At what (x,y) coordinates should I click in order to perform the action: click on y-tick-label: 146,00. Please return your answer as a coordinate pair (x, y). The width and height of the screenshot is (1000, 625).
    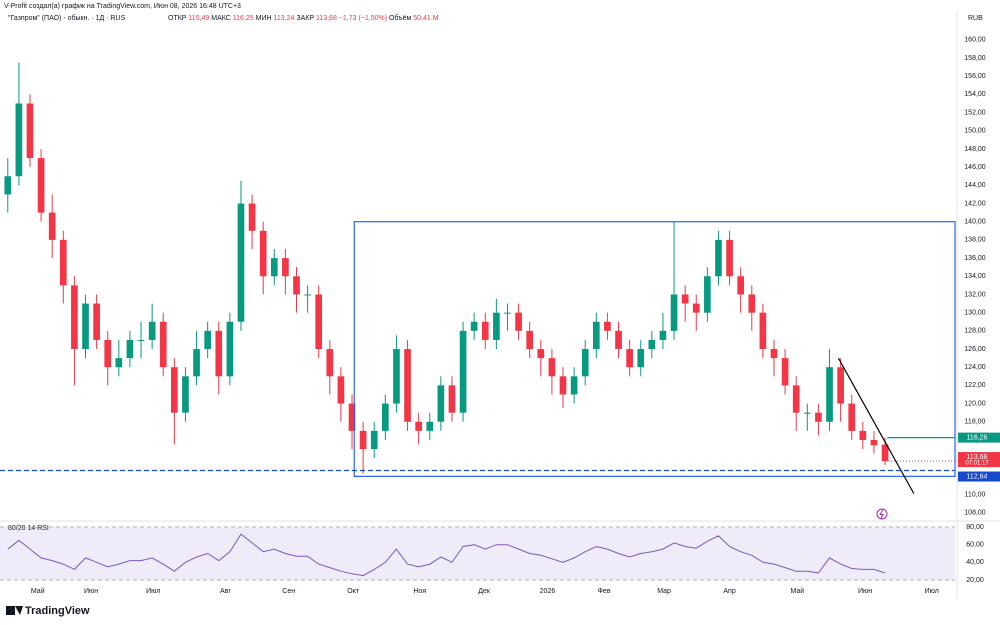
    Looking at the image, I should click on (975, 167).